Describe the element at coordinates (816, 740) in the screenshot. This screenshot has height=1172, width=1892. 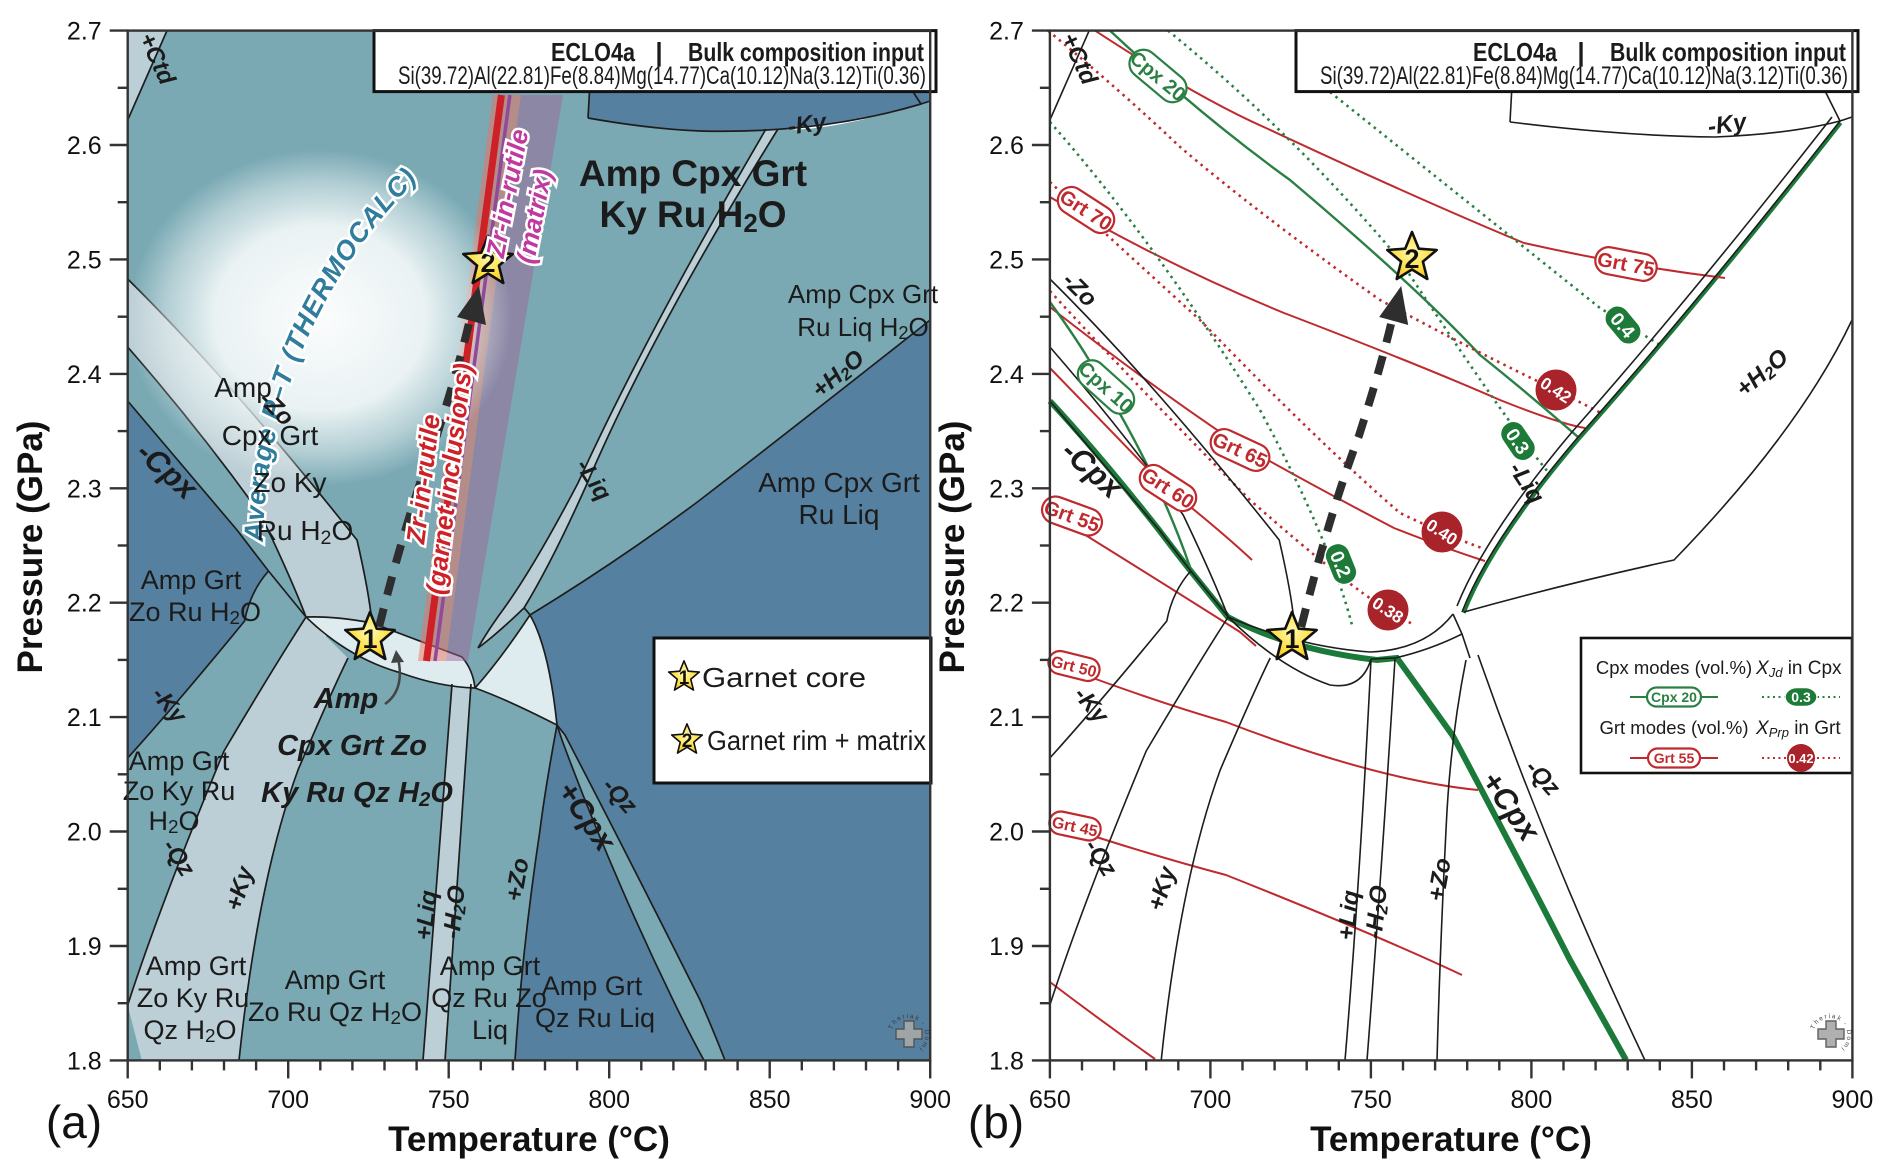
I see `svg-text: Garnet rim + matrix` at that location.